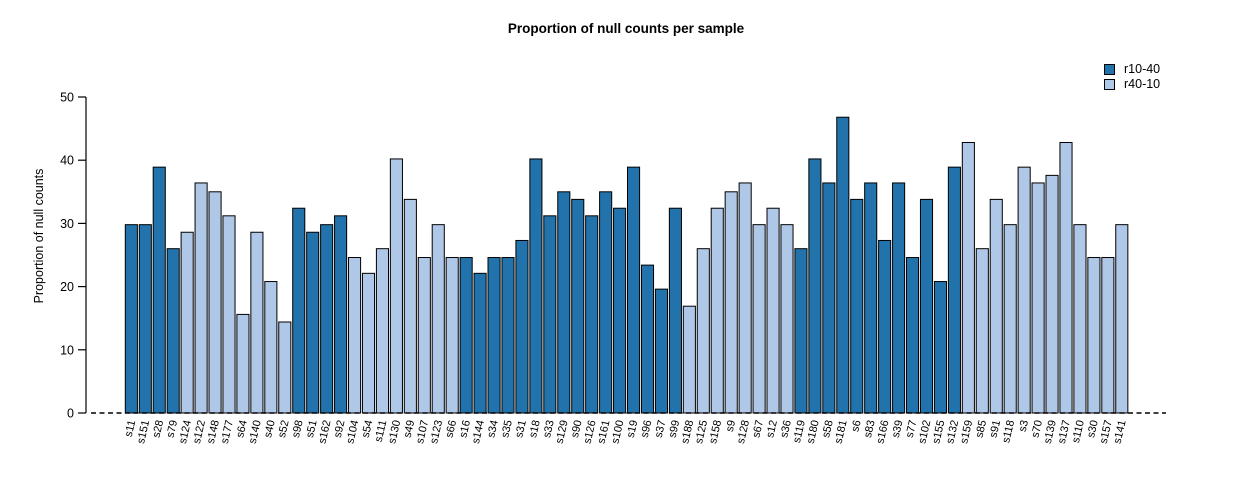 This screenshot has height=500, width=1238. What do you see at coordinates (647, 429) in the screenshot?
I see `x-tick-label-s96: s96` at bounding box center [647, 429].